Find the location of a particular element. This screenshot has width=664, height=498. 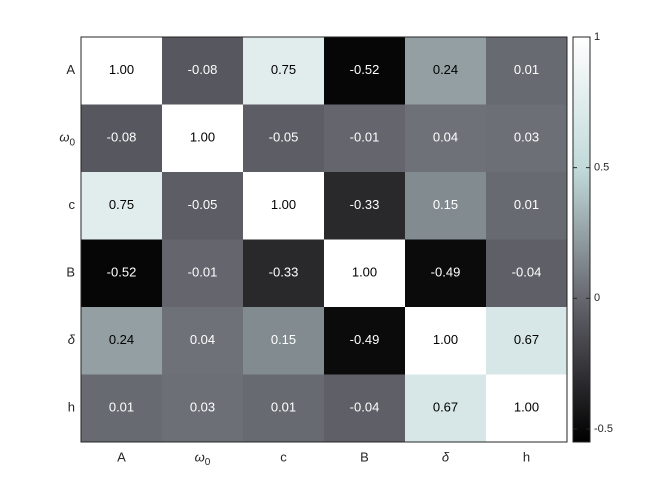

colorbar: -0.5 0 0.5 1 is located at coordinates (592, 237).